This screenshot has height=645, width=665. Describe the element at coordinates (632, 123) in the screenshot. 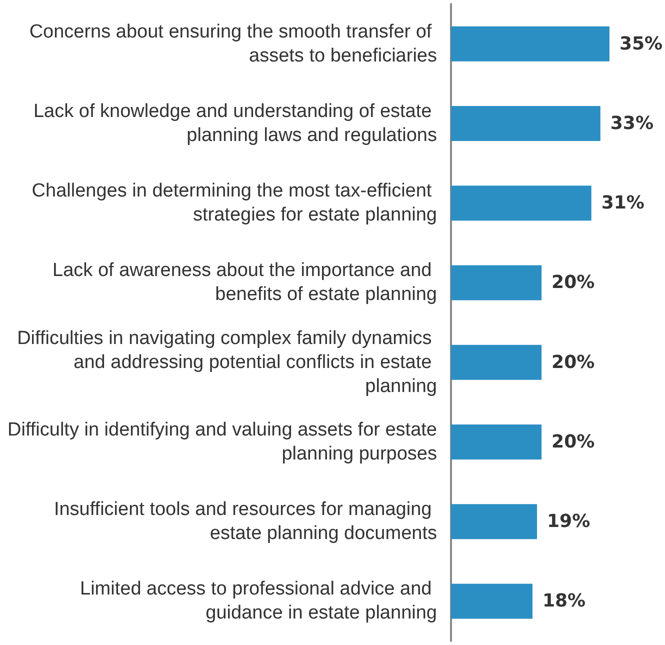

I see `data-label: 33%` at that location.